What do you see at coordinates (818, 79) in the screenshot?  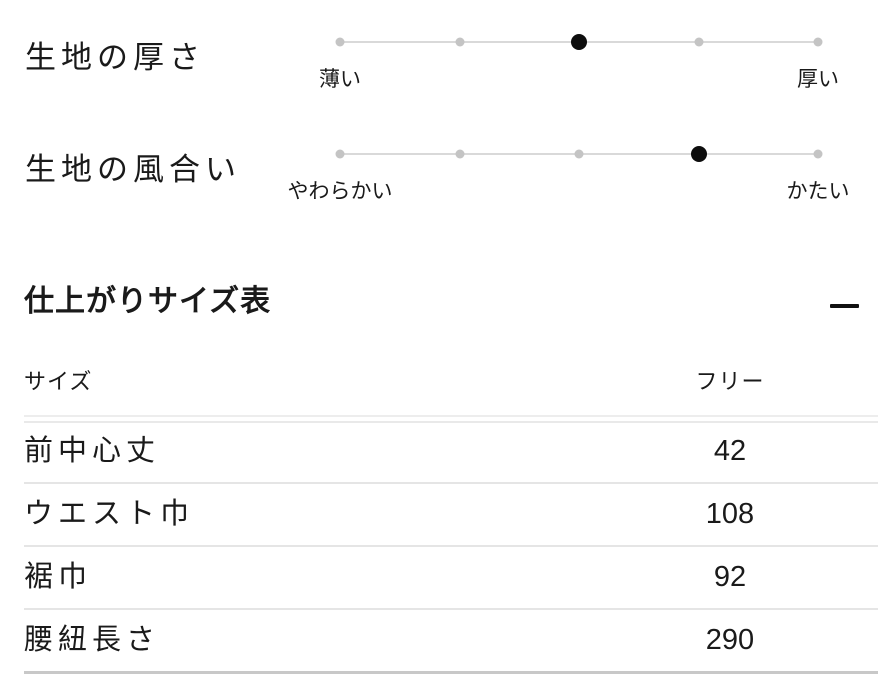 I see `scale-max-label: 厚い` at bounding box center [818, 79].